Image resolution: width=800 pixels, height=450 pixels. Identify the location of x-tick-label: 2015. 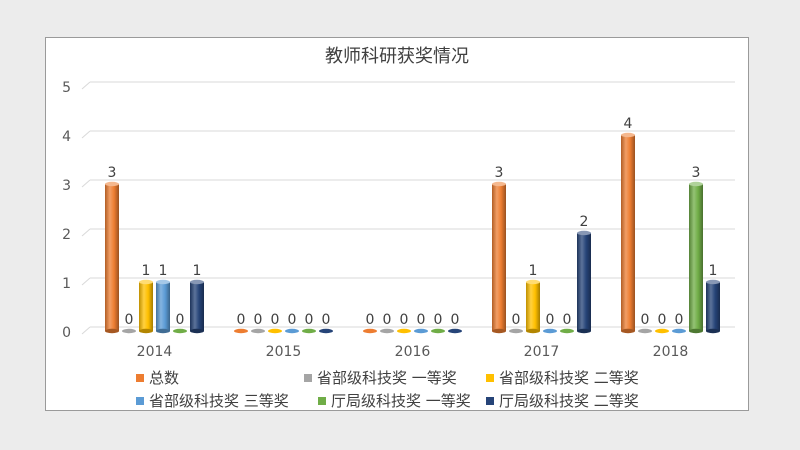
(284, 352).